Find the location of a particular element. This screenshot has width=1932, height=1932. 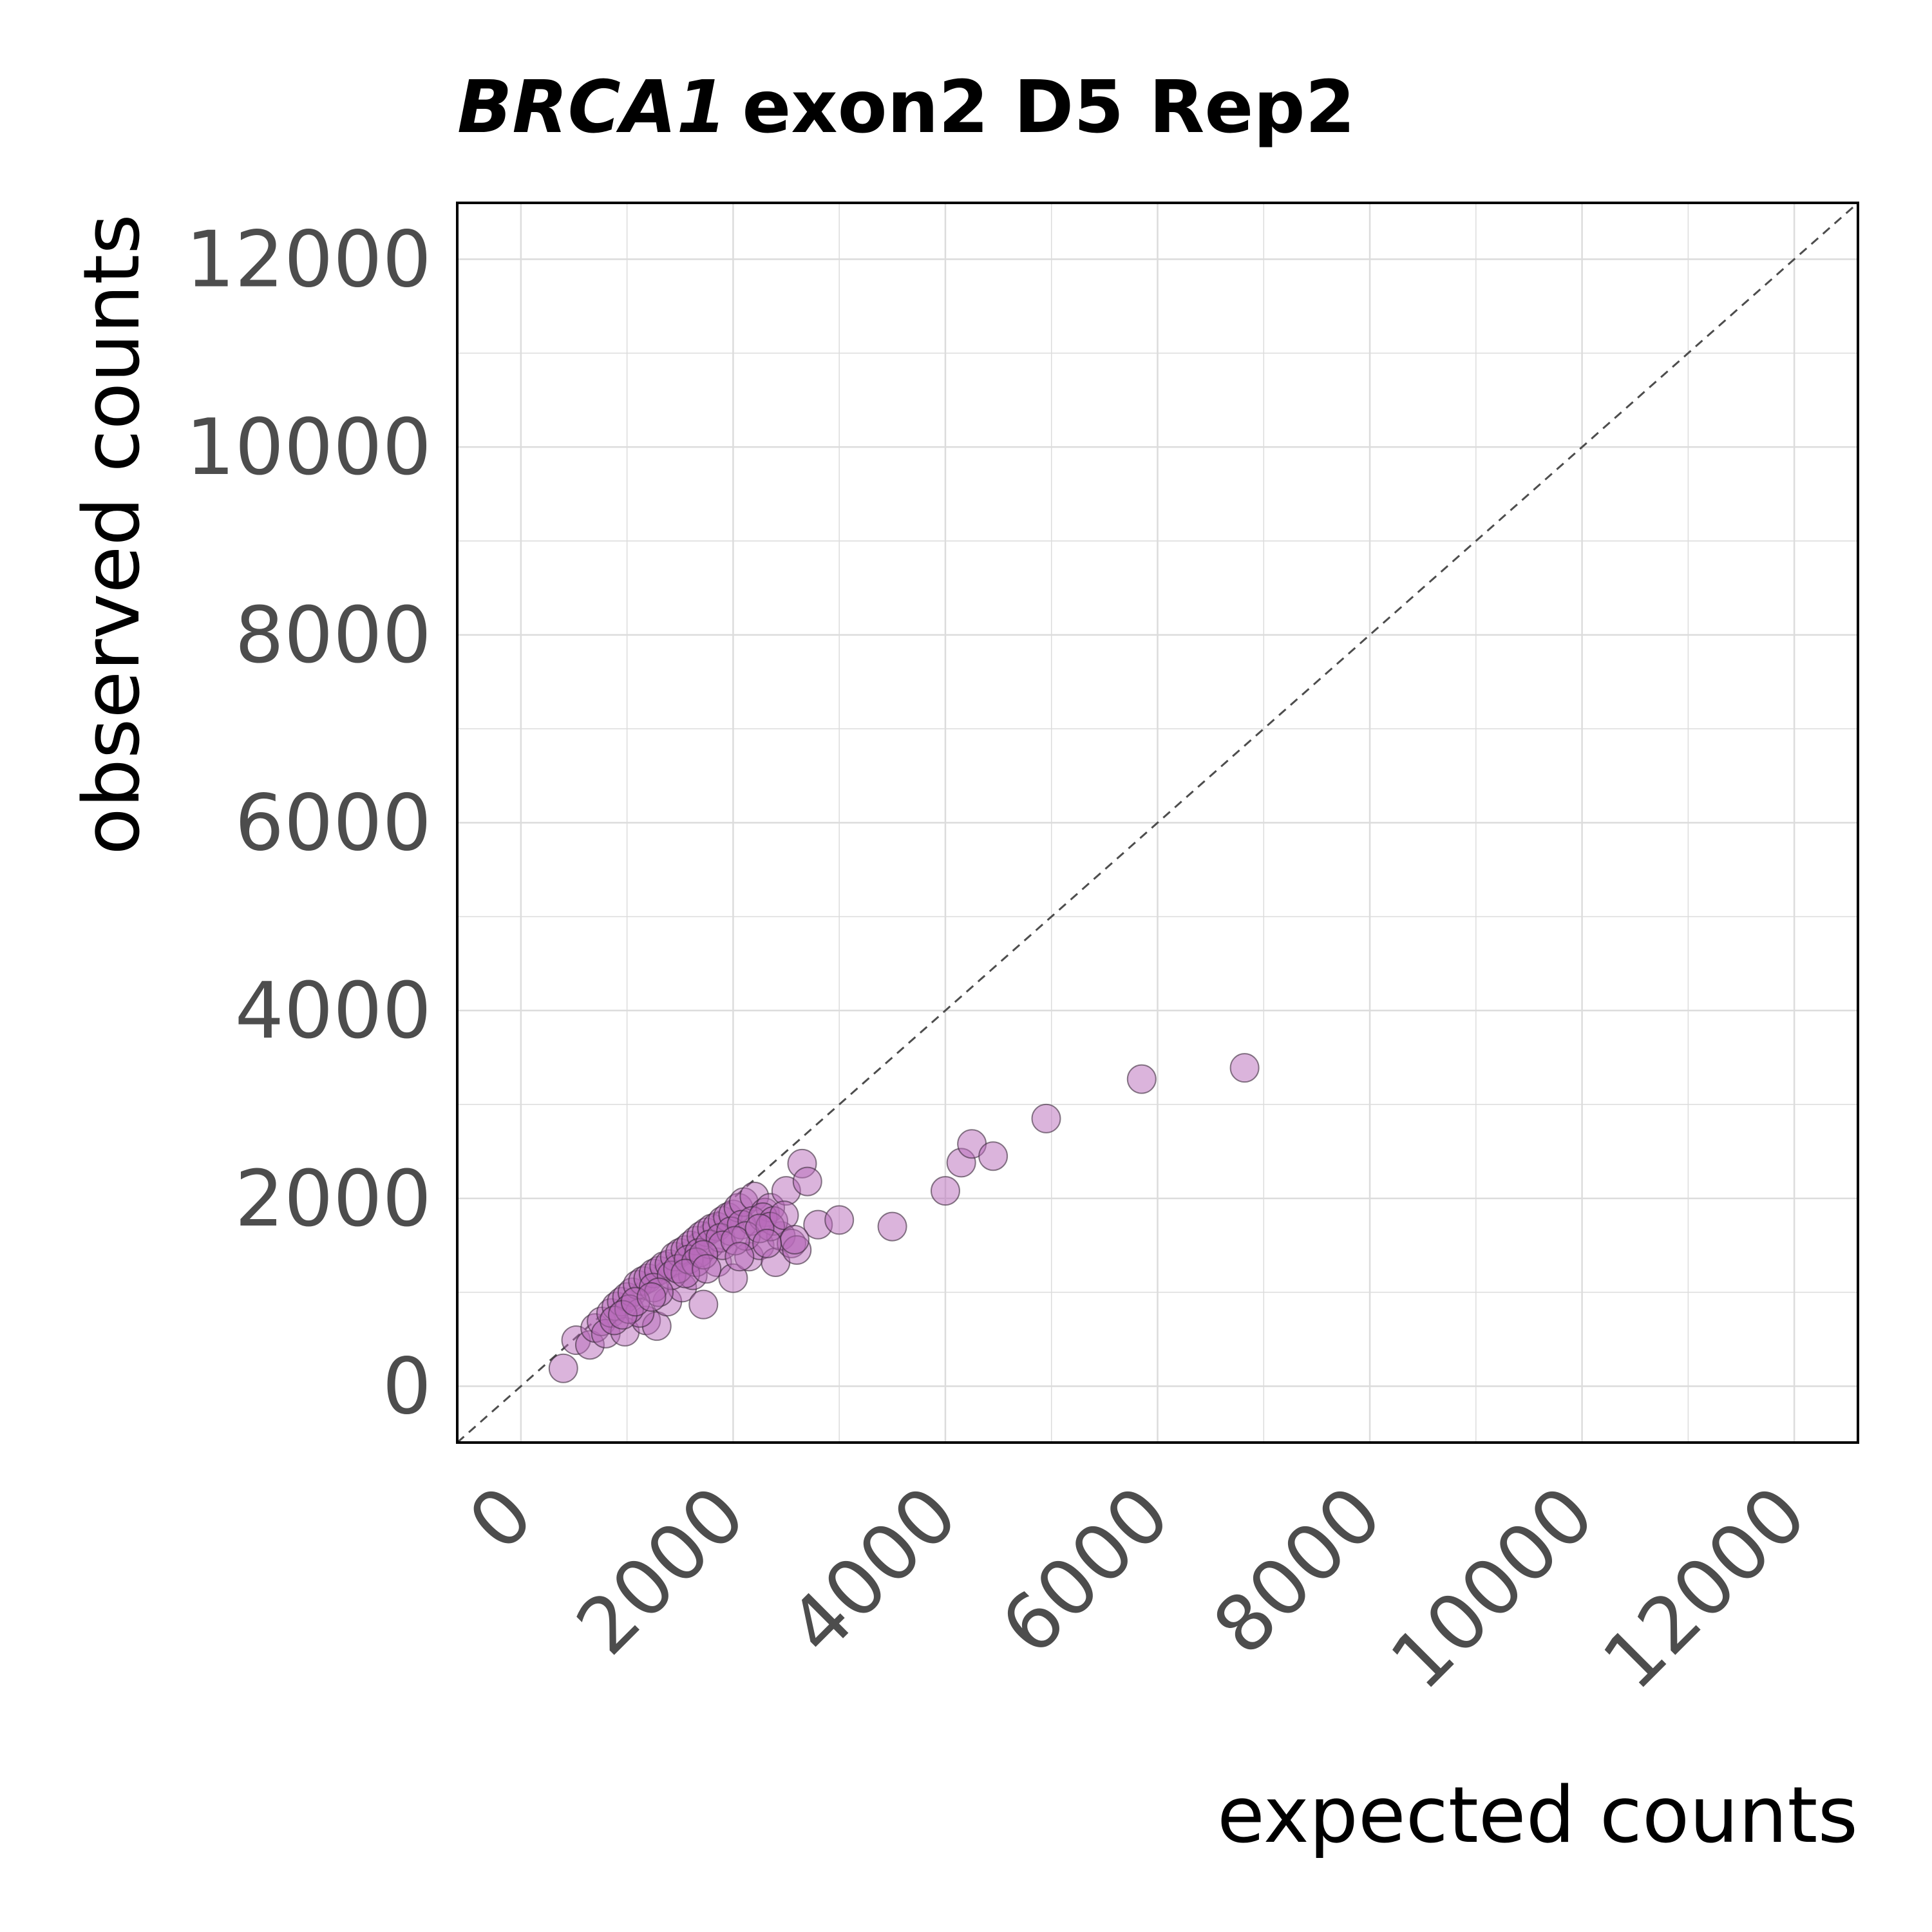

x-tick-label: 8000 is located at coordinates (1298, 1571).